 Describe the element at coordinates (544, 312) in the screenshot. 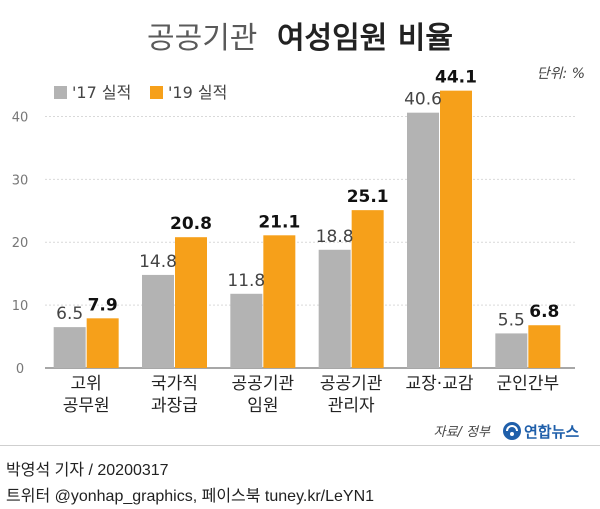

I see `value-label-2019-5: 6.8` at that location.